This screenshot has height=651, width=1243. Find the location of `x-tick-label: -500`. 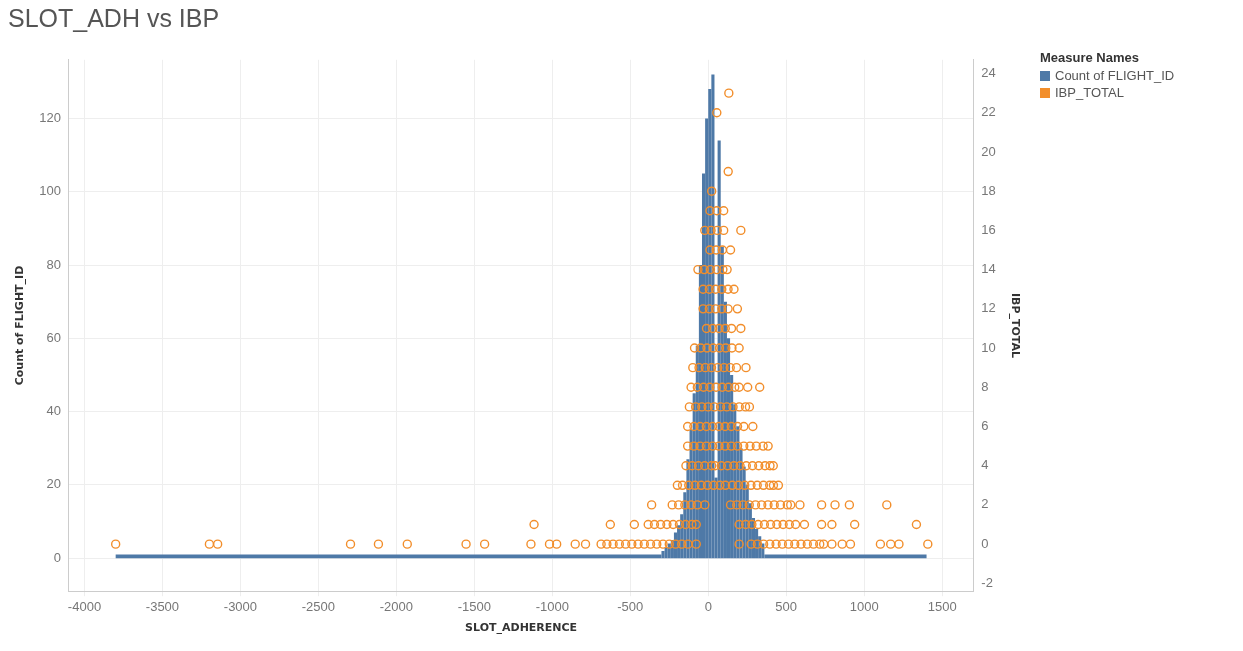

x-tick-label: -500 is located at coordinates (630, 606).